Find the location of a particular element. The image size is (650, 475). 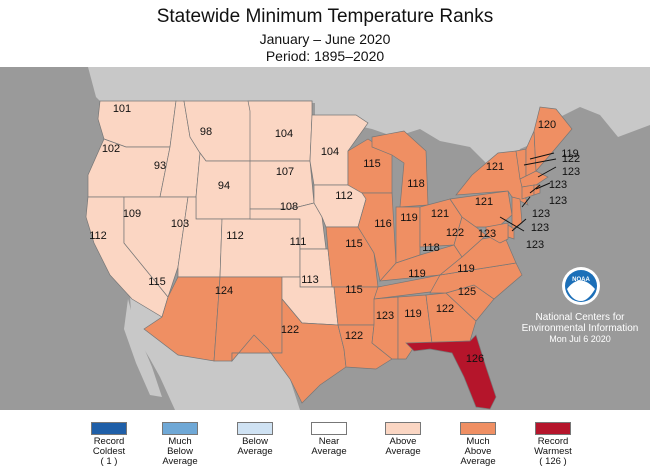

state-RI is located at coordinates (537, 190).